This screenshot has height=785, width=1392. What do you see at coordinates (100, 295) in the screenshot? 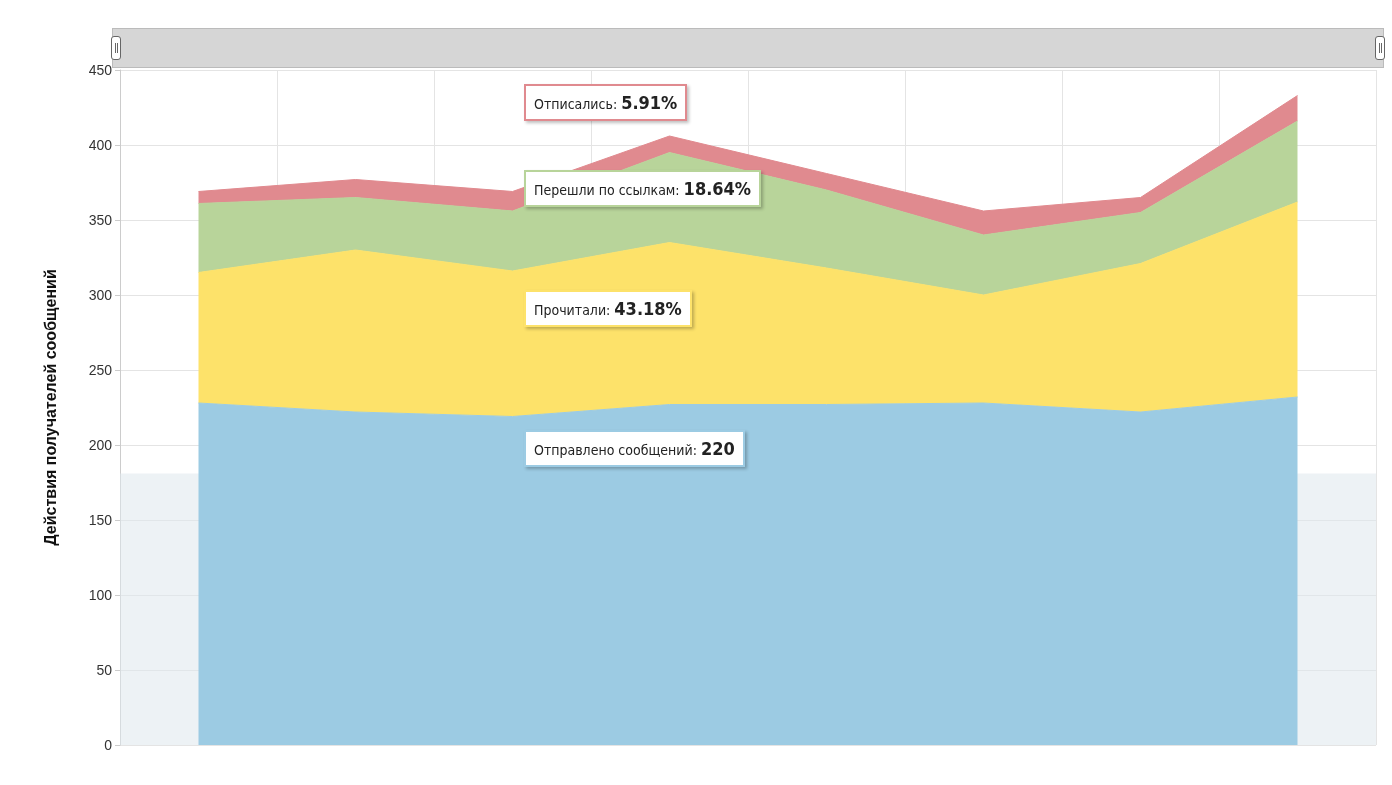
I see `y-tick-label: 300` at bounding box center [100, 295].